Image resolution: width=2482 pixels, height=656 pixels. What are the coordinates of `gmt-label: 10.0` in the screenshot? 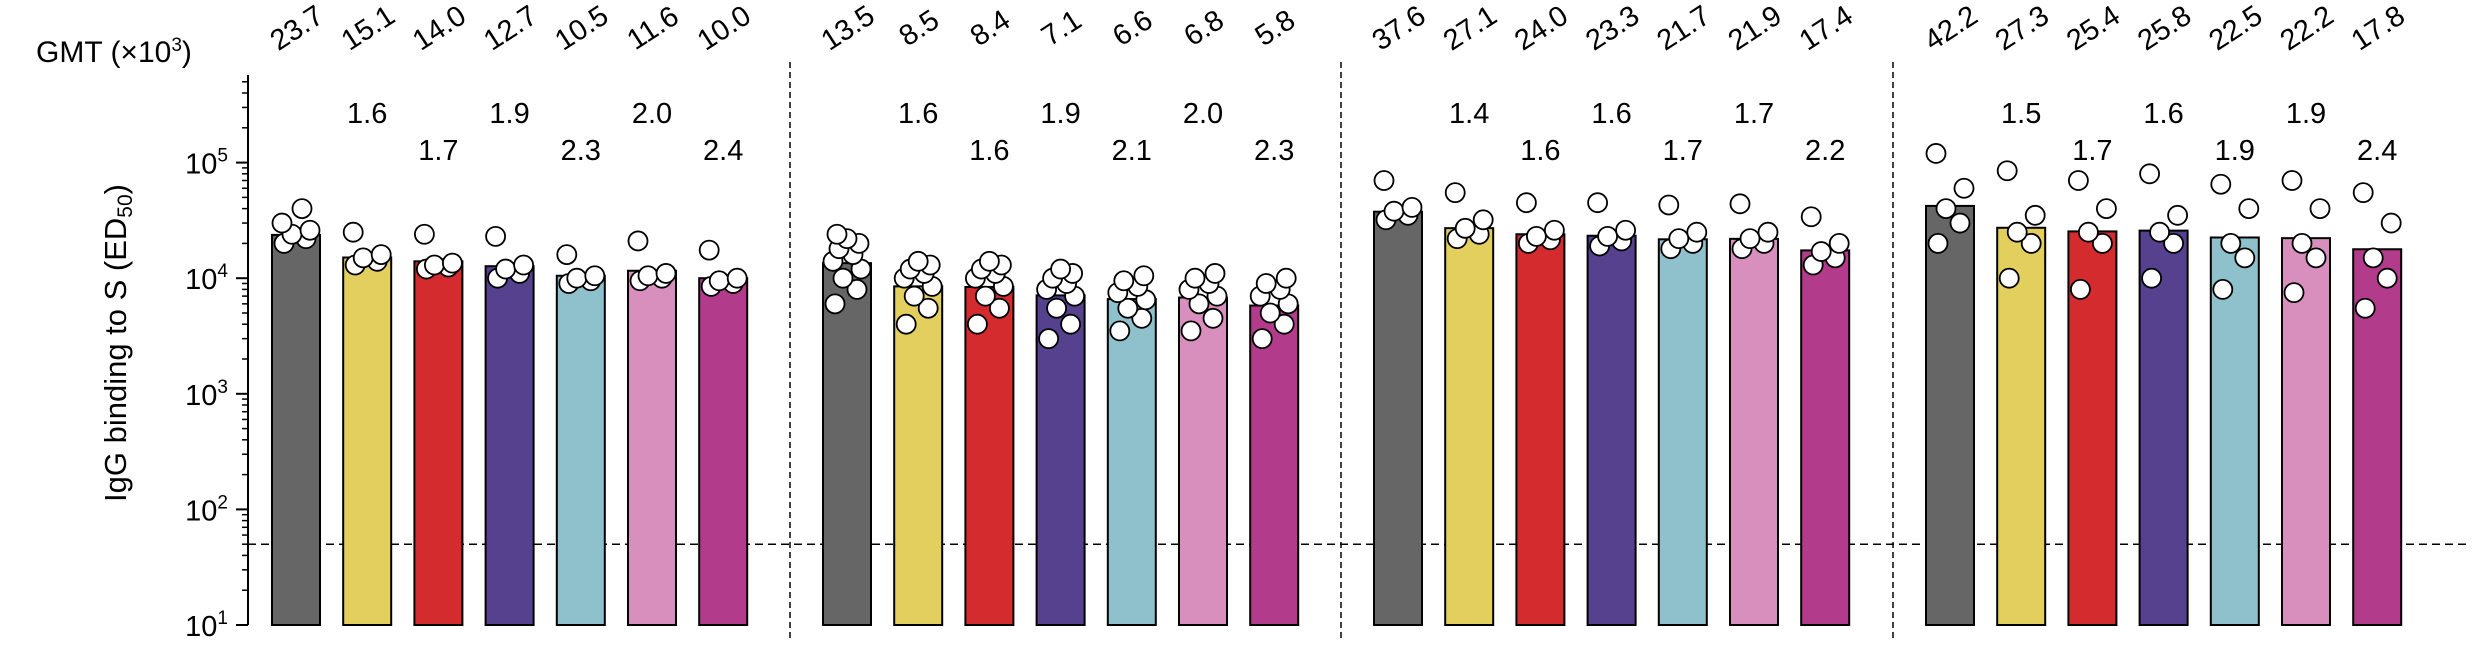 It's located at (724, 28).